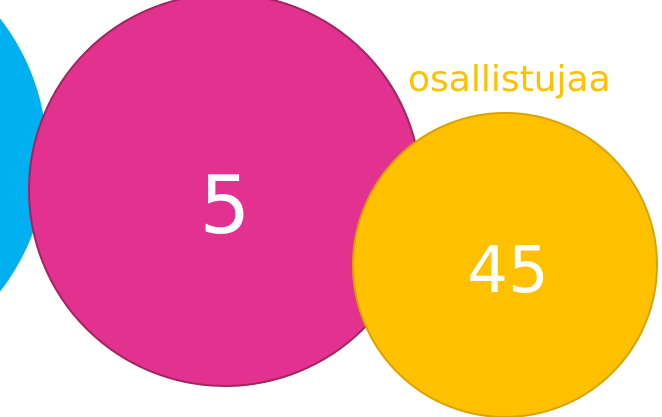  I want to click on yellow-bubble-value: 45, so click(507, 271).